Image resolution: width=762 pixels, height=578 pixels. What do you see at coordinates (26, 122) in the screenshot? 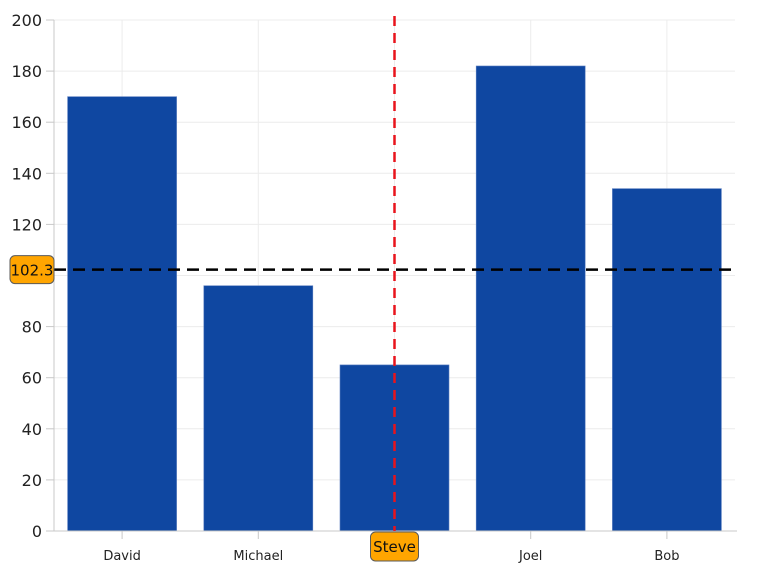
I see `y-tick-label: 160` at bounding box center [26, 122].